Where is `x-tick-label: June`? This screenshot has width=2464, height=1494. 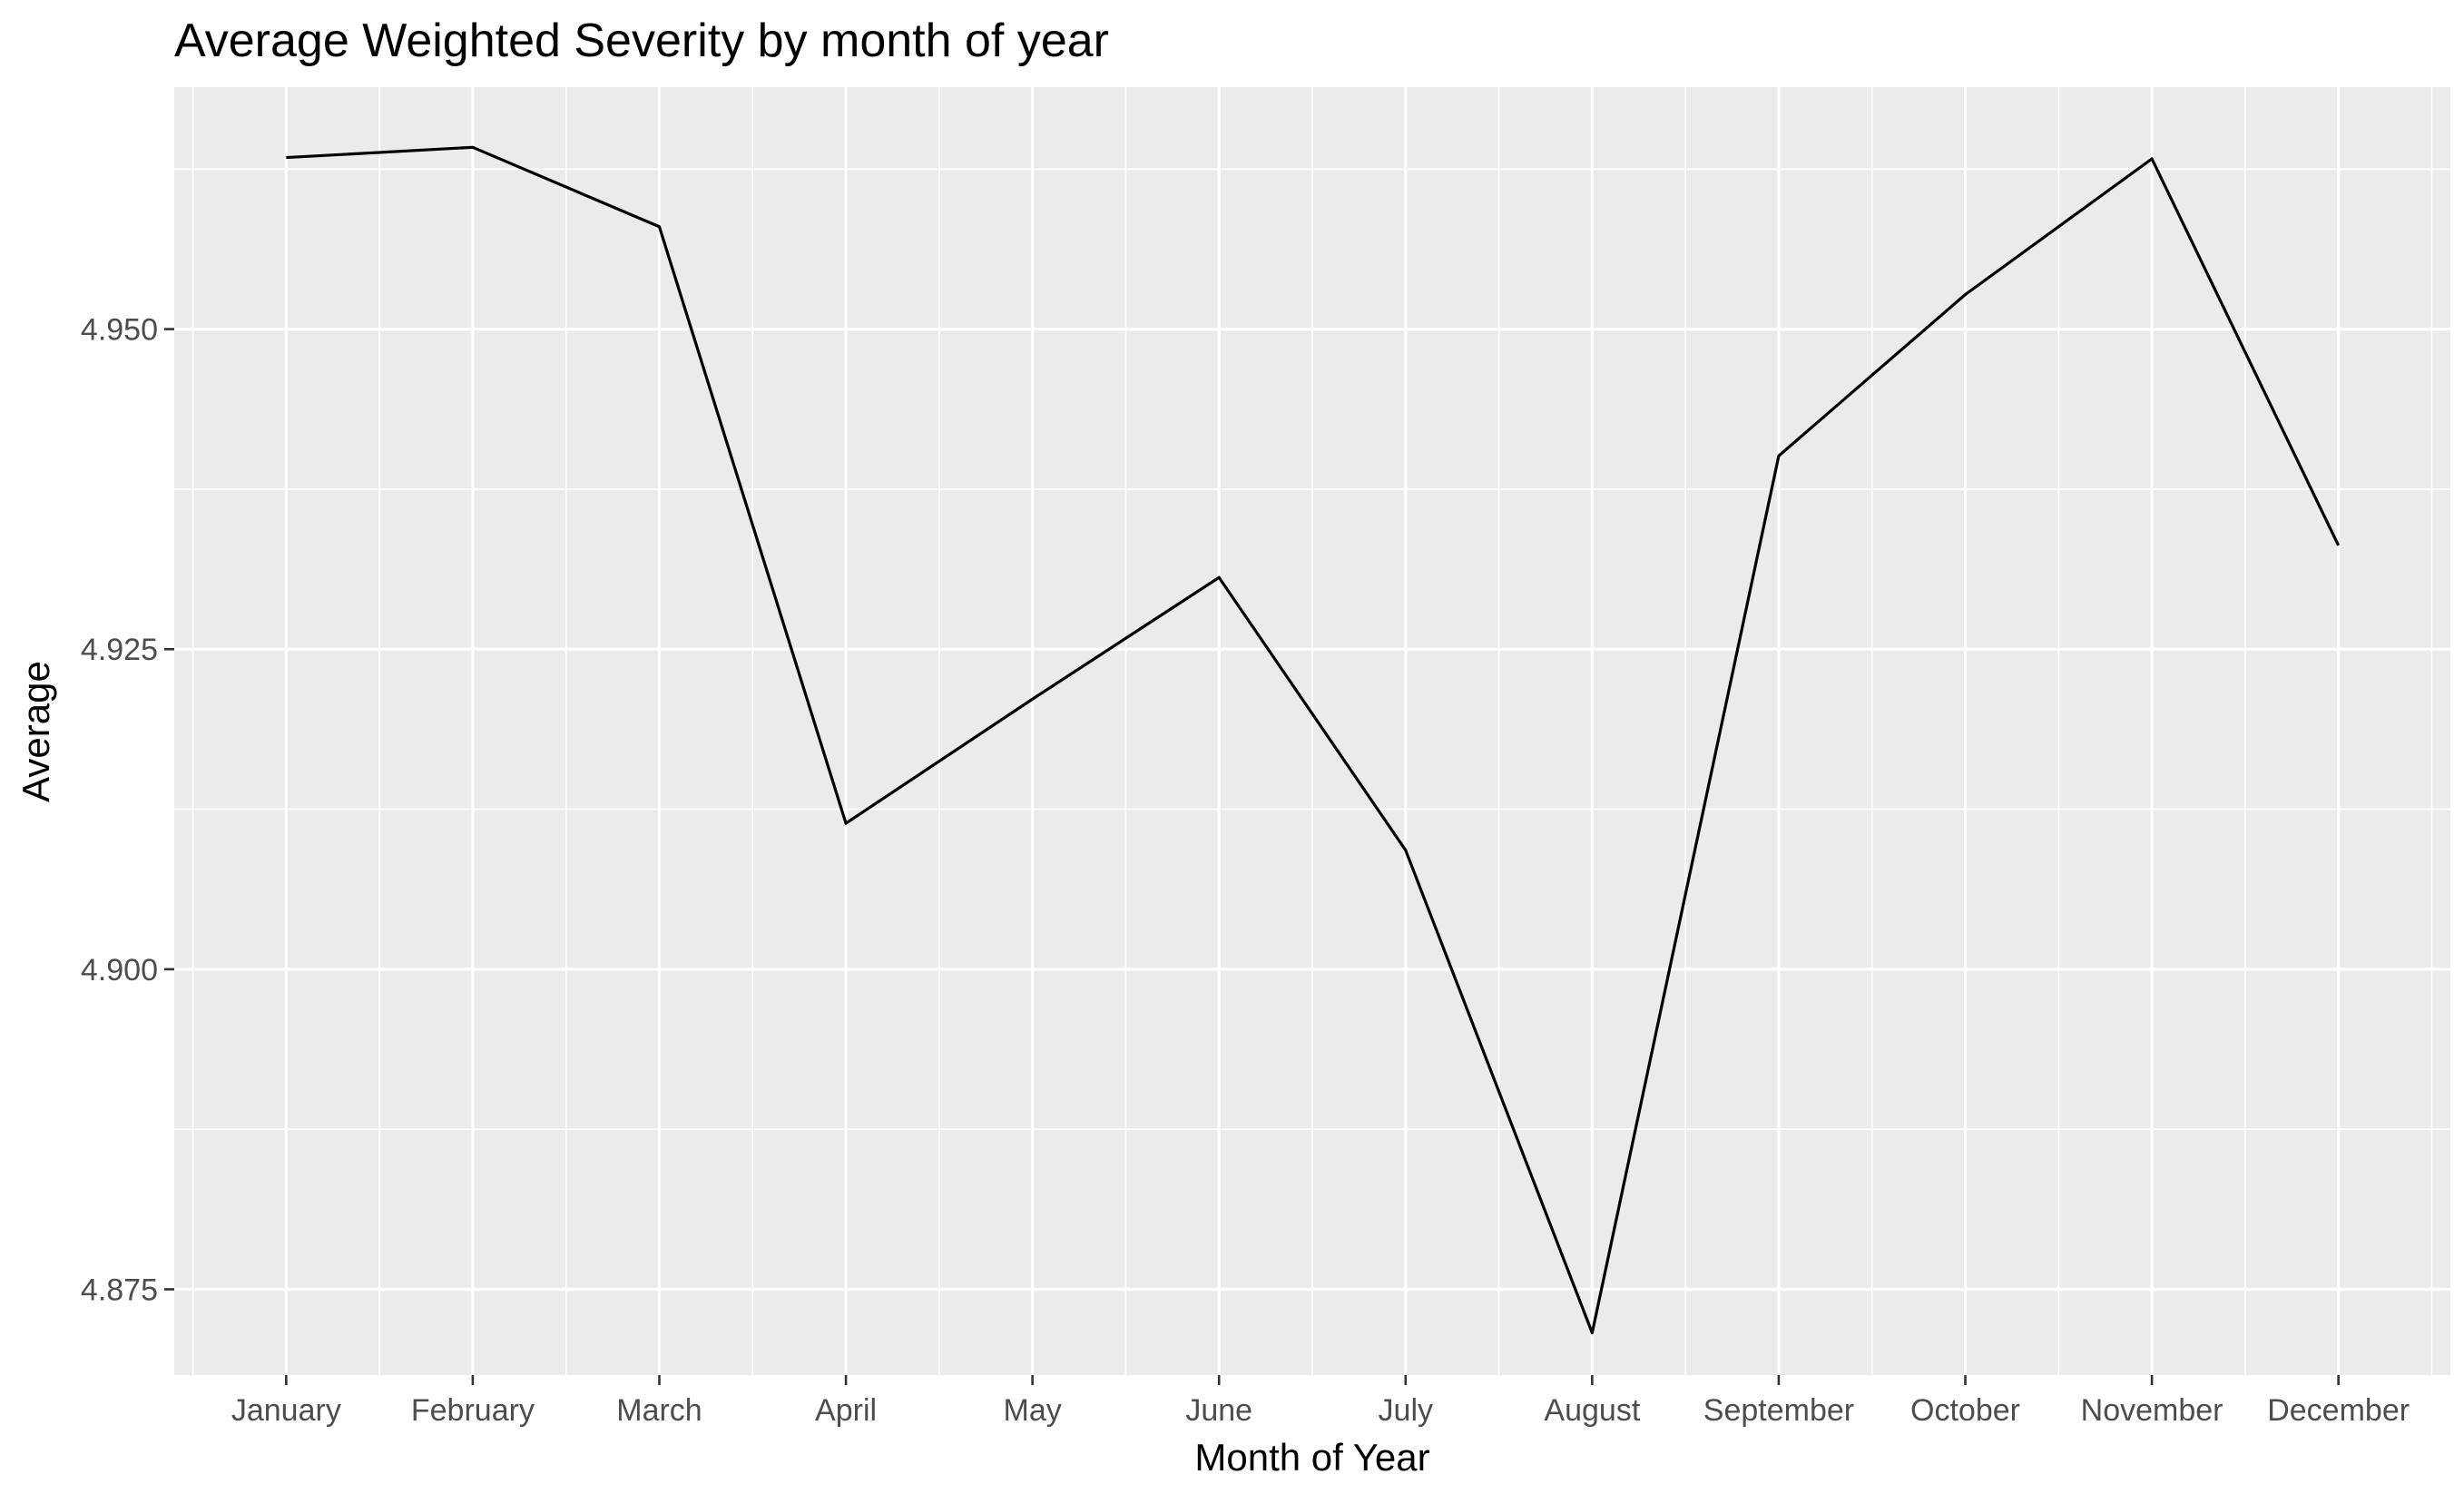 x-tick-label: June is located at coordinates (1219, 1410).